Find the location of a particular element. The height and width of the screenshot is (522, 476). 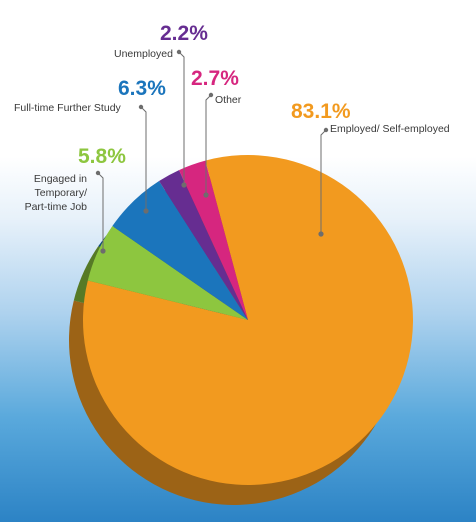

pie-slice-unemployed is located at coordinates (203, 245).